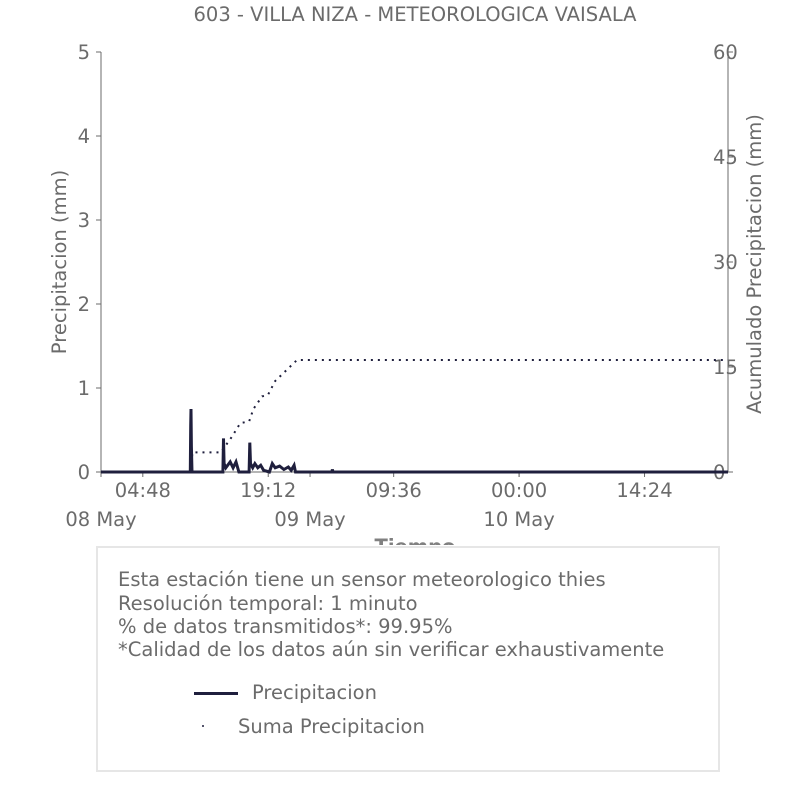  What do you see at coordinates (100, 519) in the screenshot?
I see `x-tick-label-date: 08 May` at bounding box center [100, 519].